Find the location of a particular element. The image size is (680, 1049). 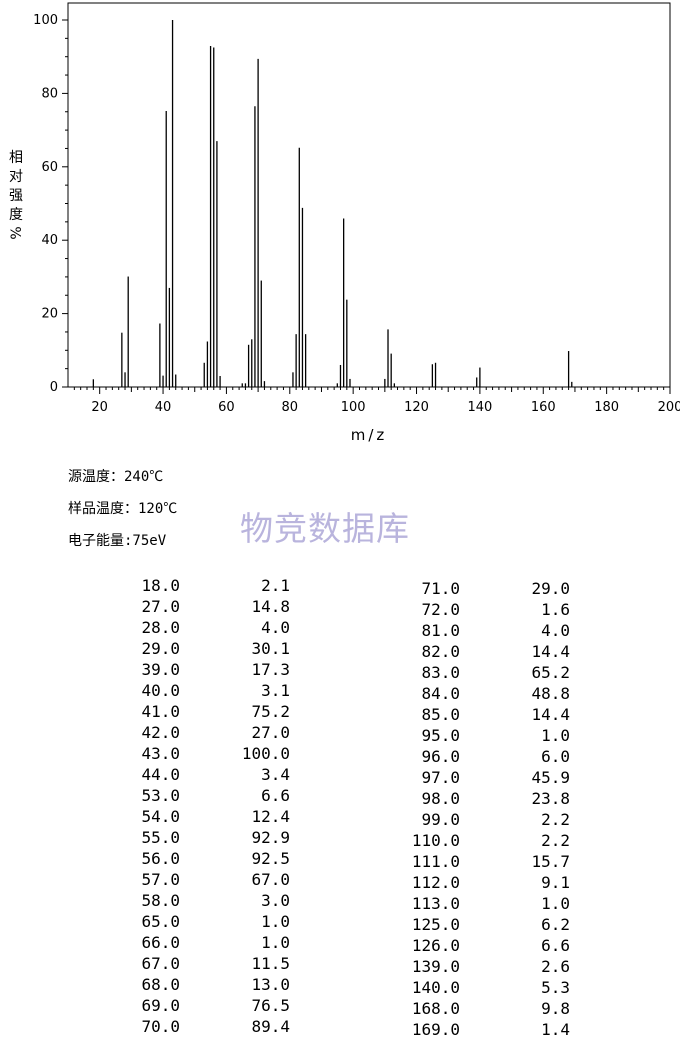

peak-abundance: 14.8 is located at coordinates (270, 606).